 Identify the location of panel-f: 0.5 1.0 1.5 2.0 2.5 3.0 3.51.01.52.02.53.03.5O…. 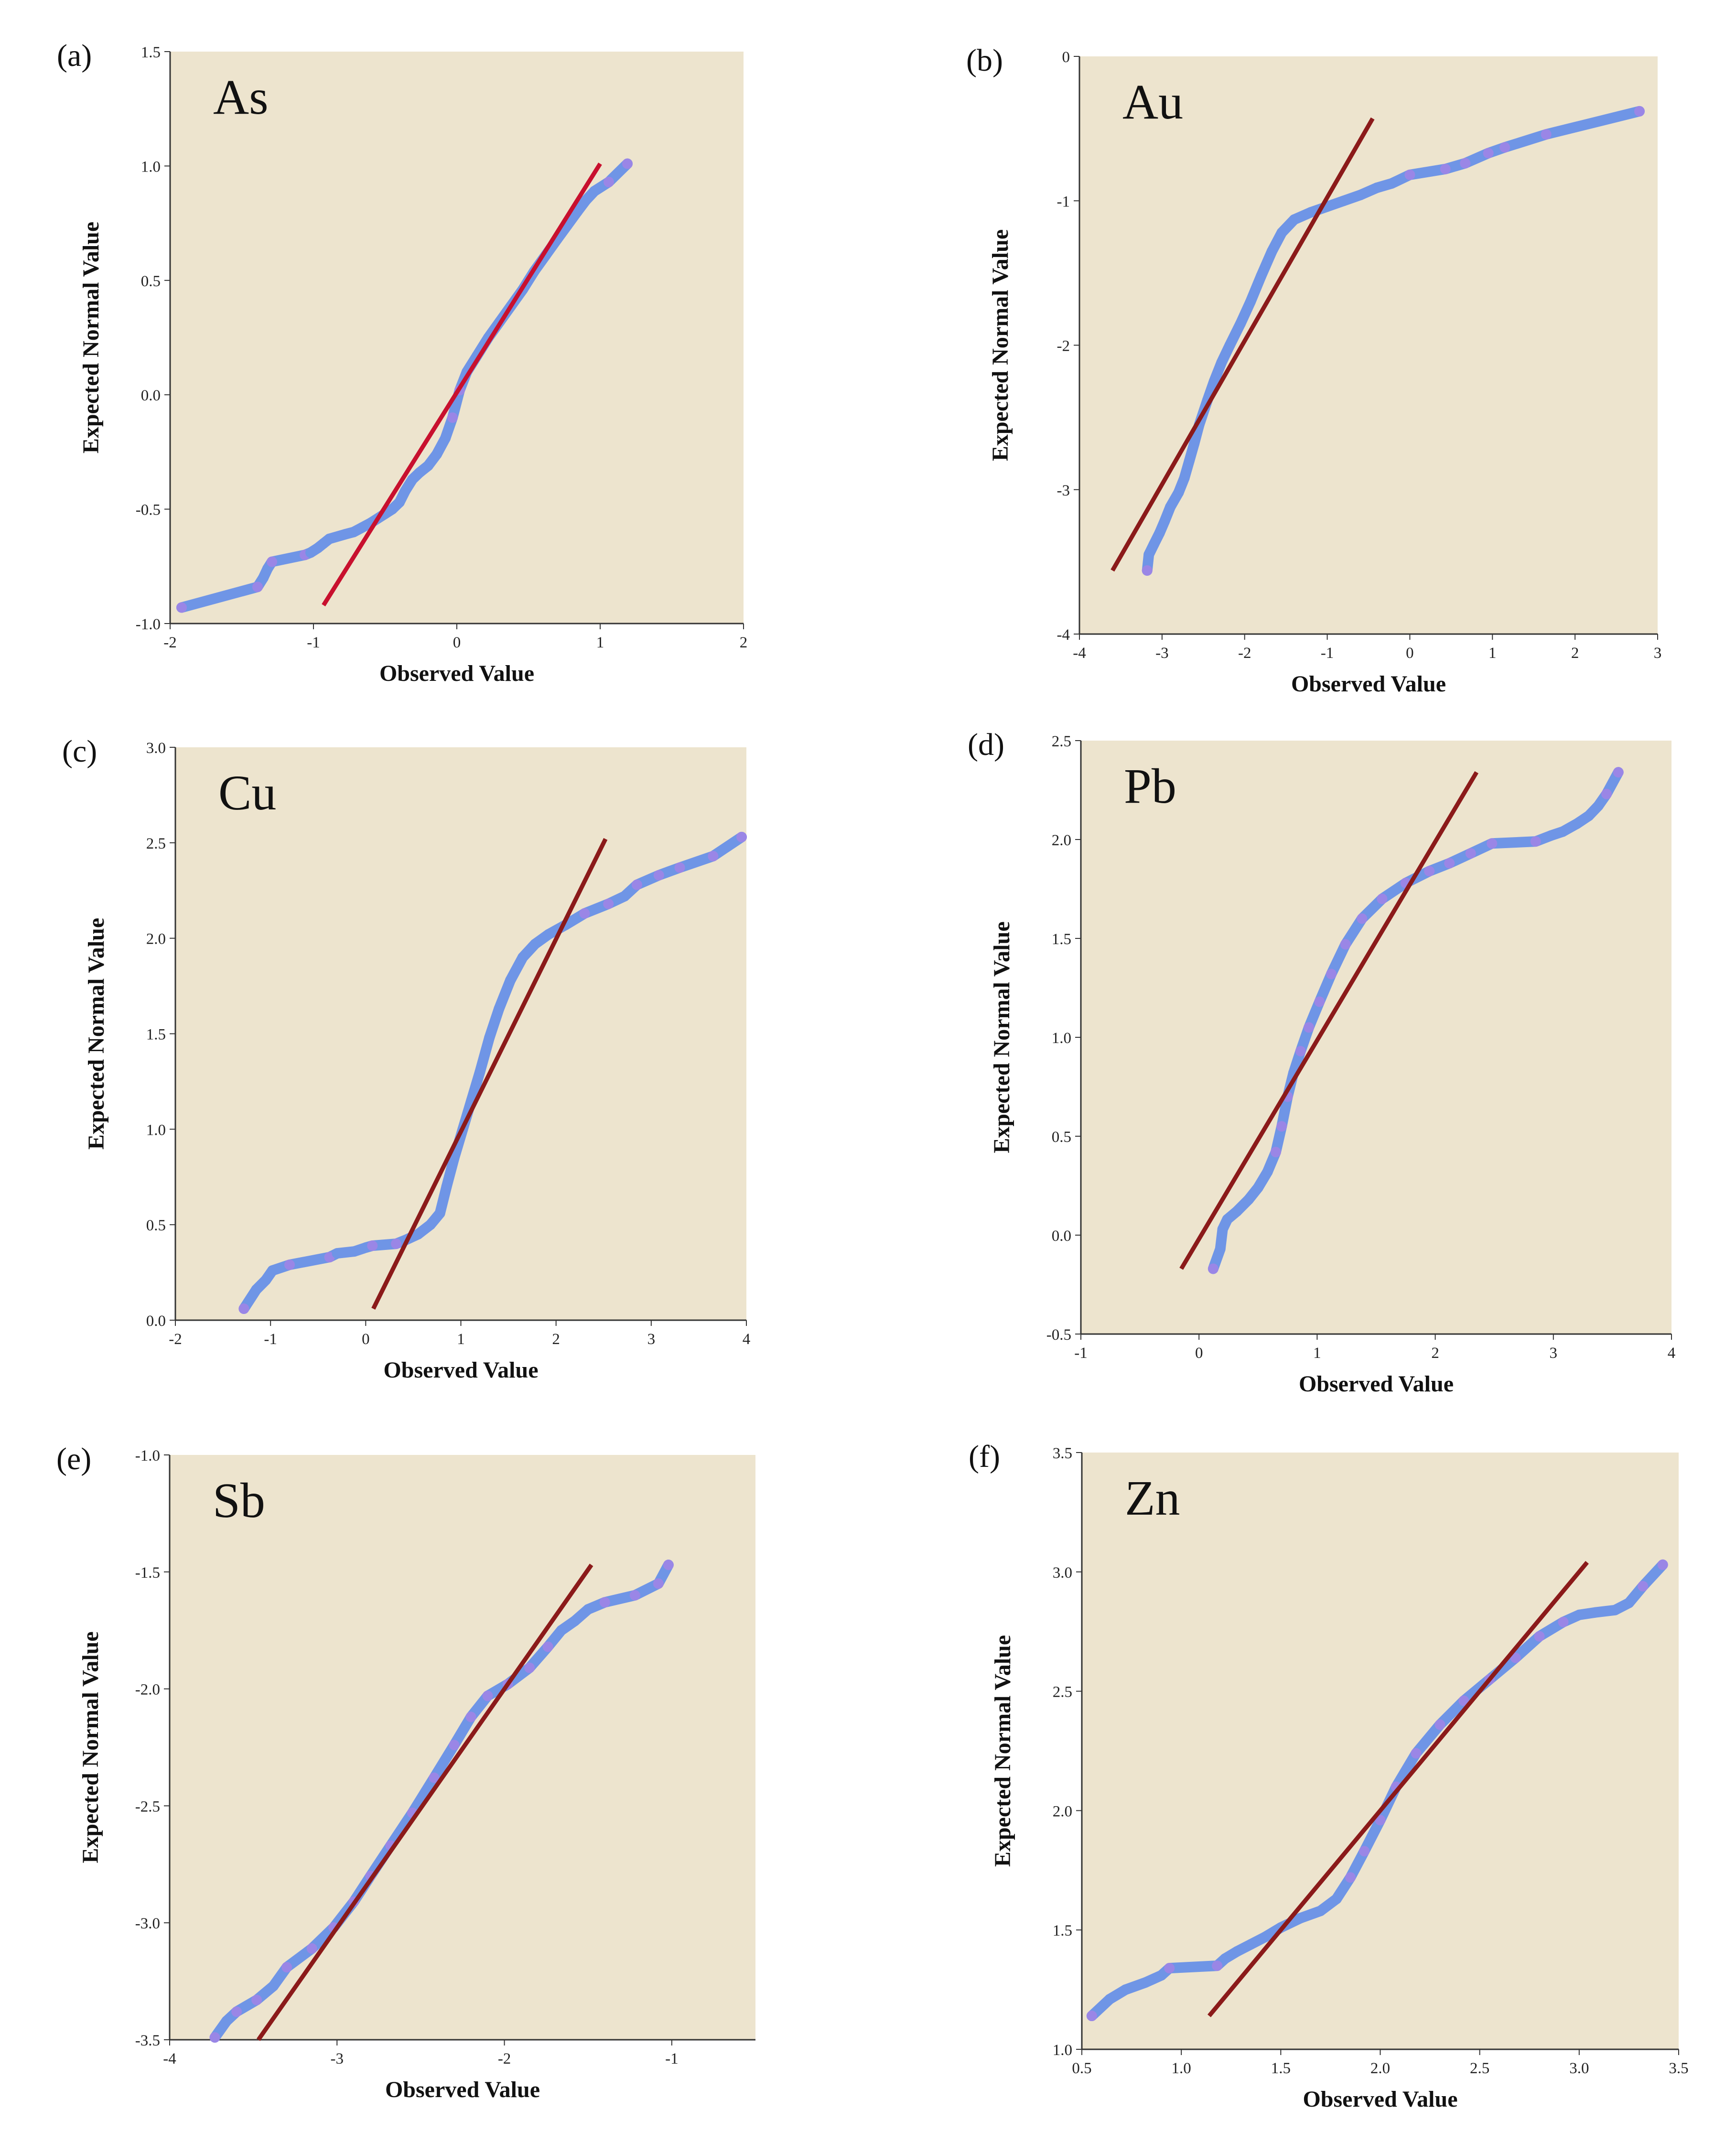
(1329, 1775).